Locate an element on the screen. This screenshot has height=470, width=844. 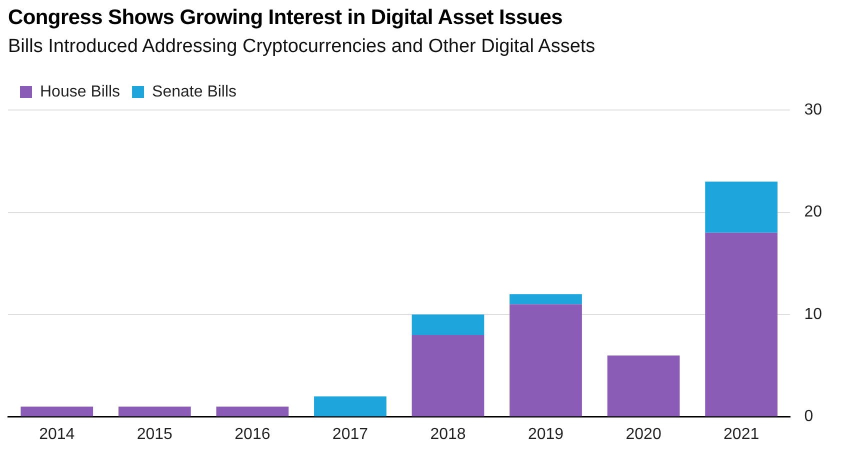
y-tick-label: 0 is located at coordinates (809, 417).